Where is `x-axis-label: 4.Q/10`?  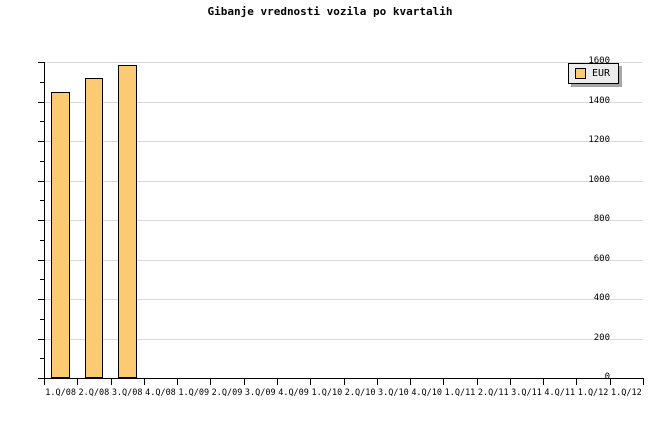 x-axis-label: 4.Q/10 is located at coordinates (427, 393).